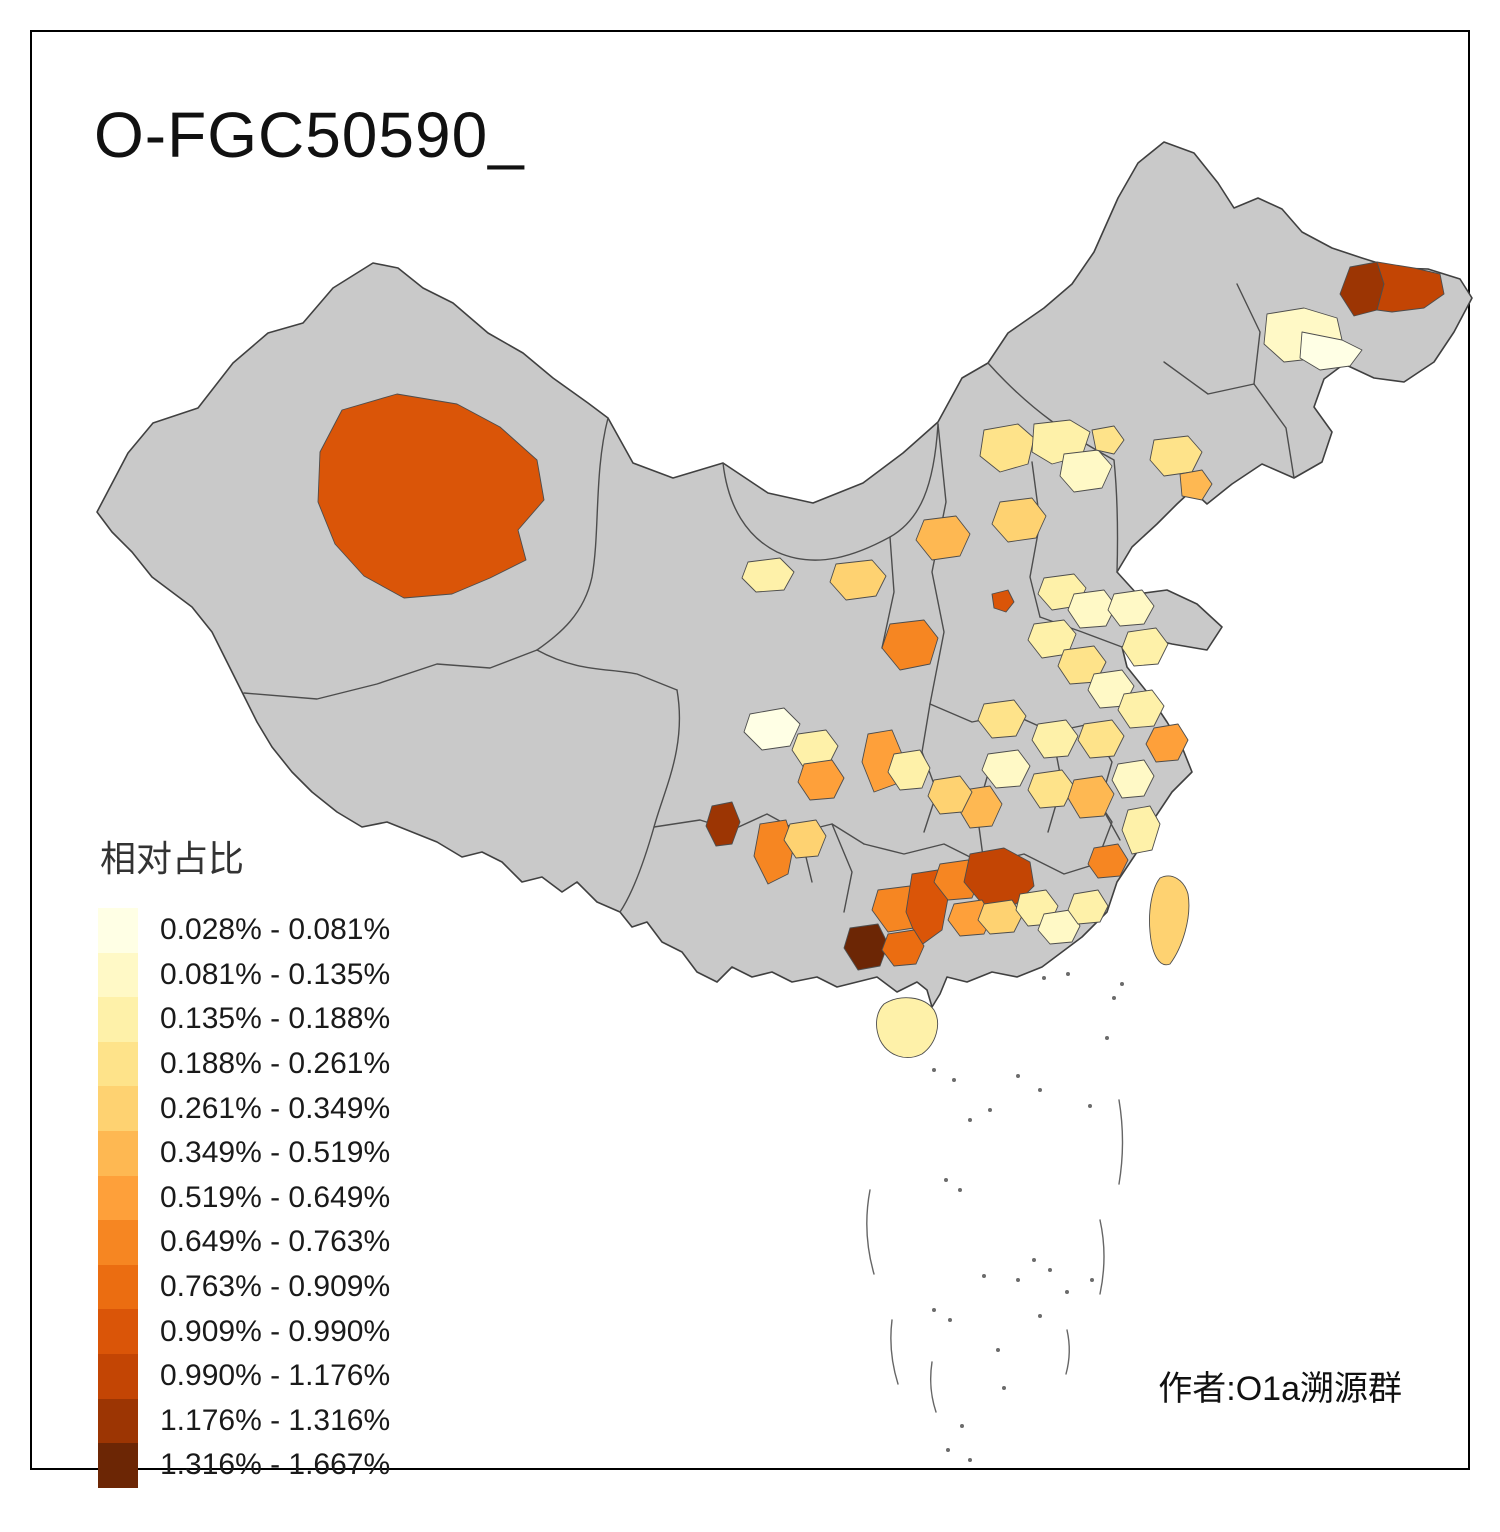 Image resolution: width=1500 pixels, height=1532 pixels. I want to click on legend-row: 0.188% - 0.261%, so click(244, 1064).